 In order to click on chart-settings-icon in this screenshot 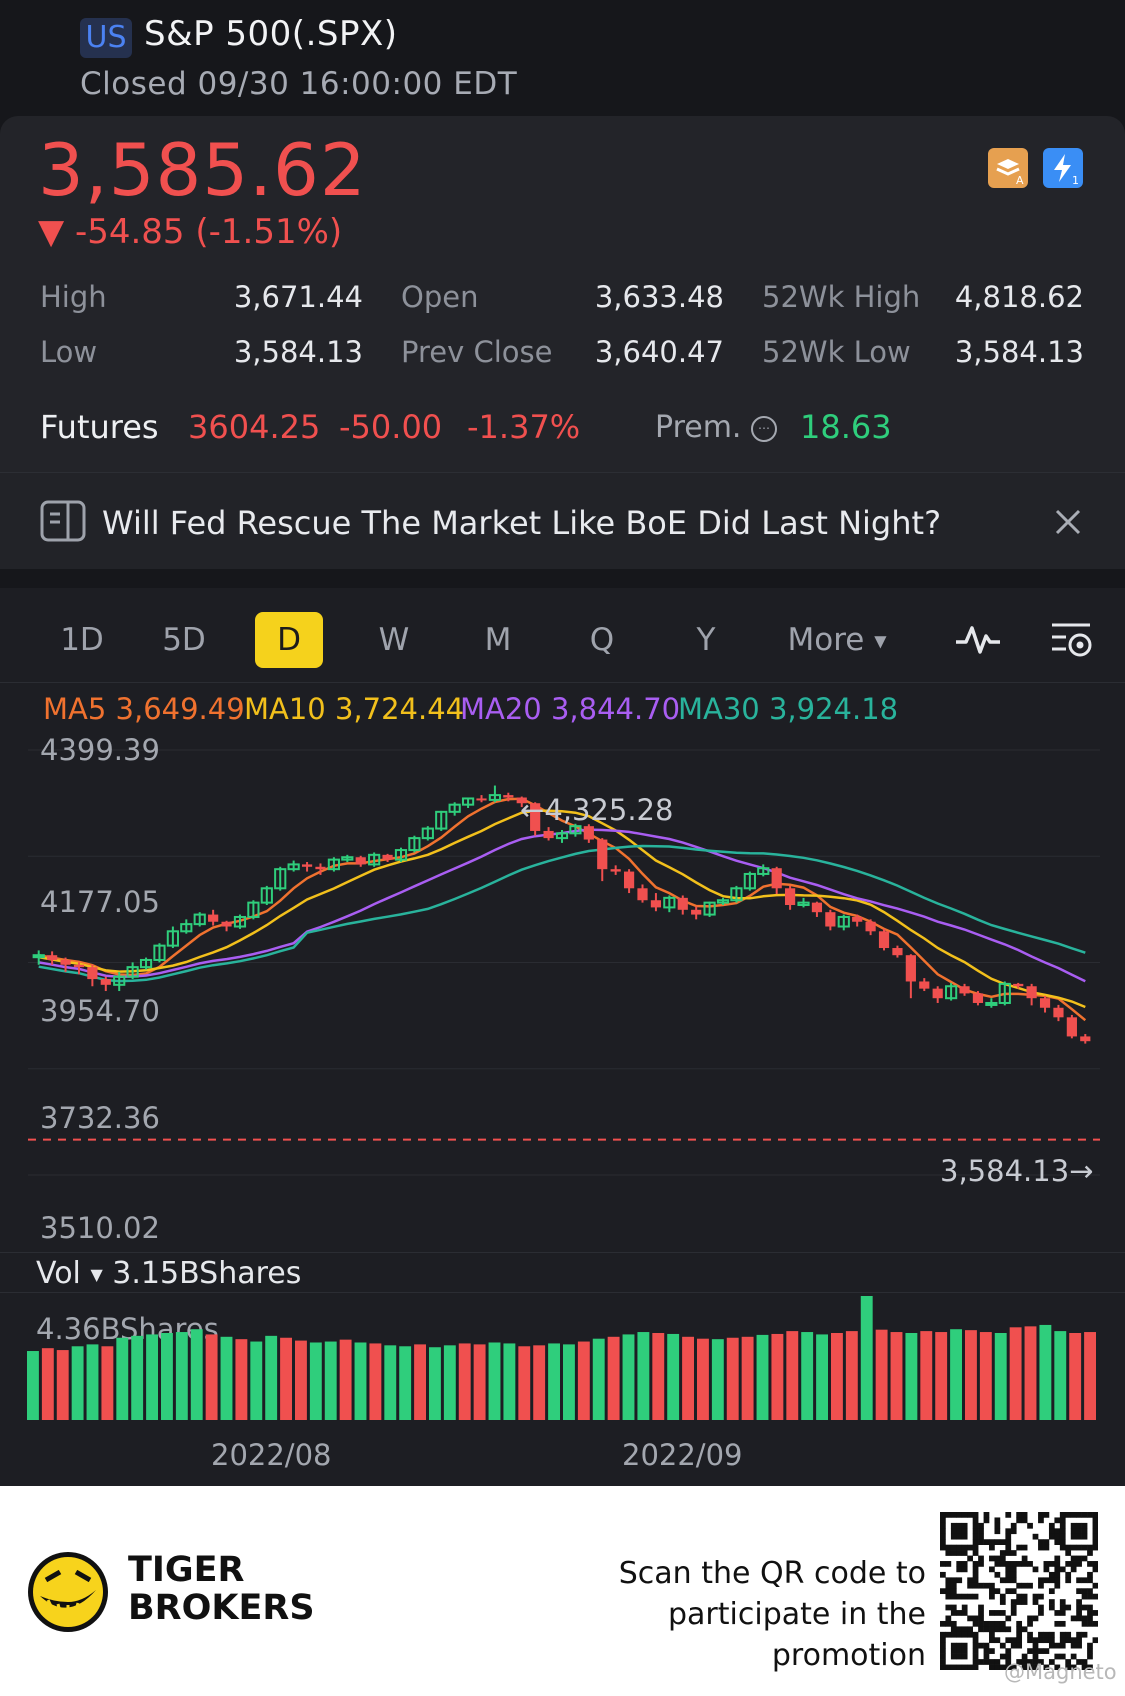, I will do `click(1072, 642)`.